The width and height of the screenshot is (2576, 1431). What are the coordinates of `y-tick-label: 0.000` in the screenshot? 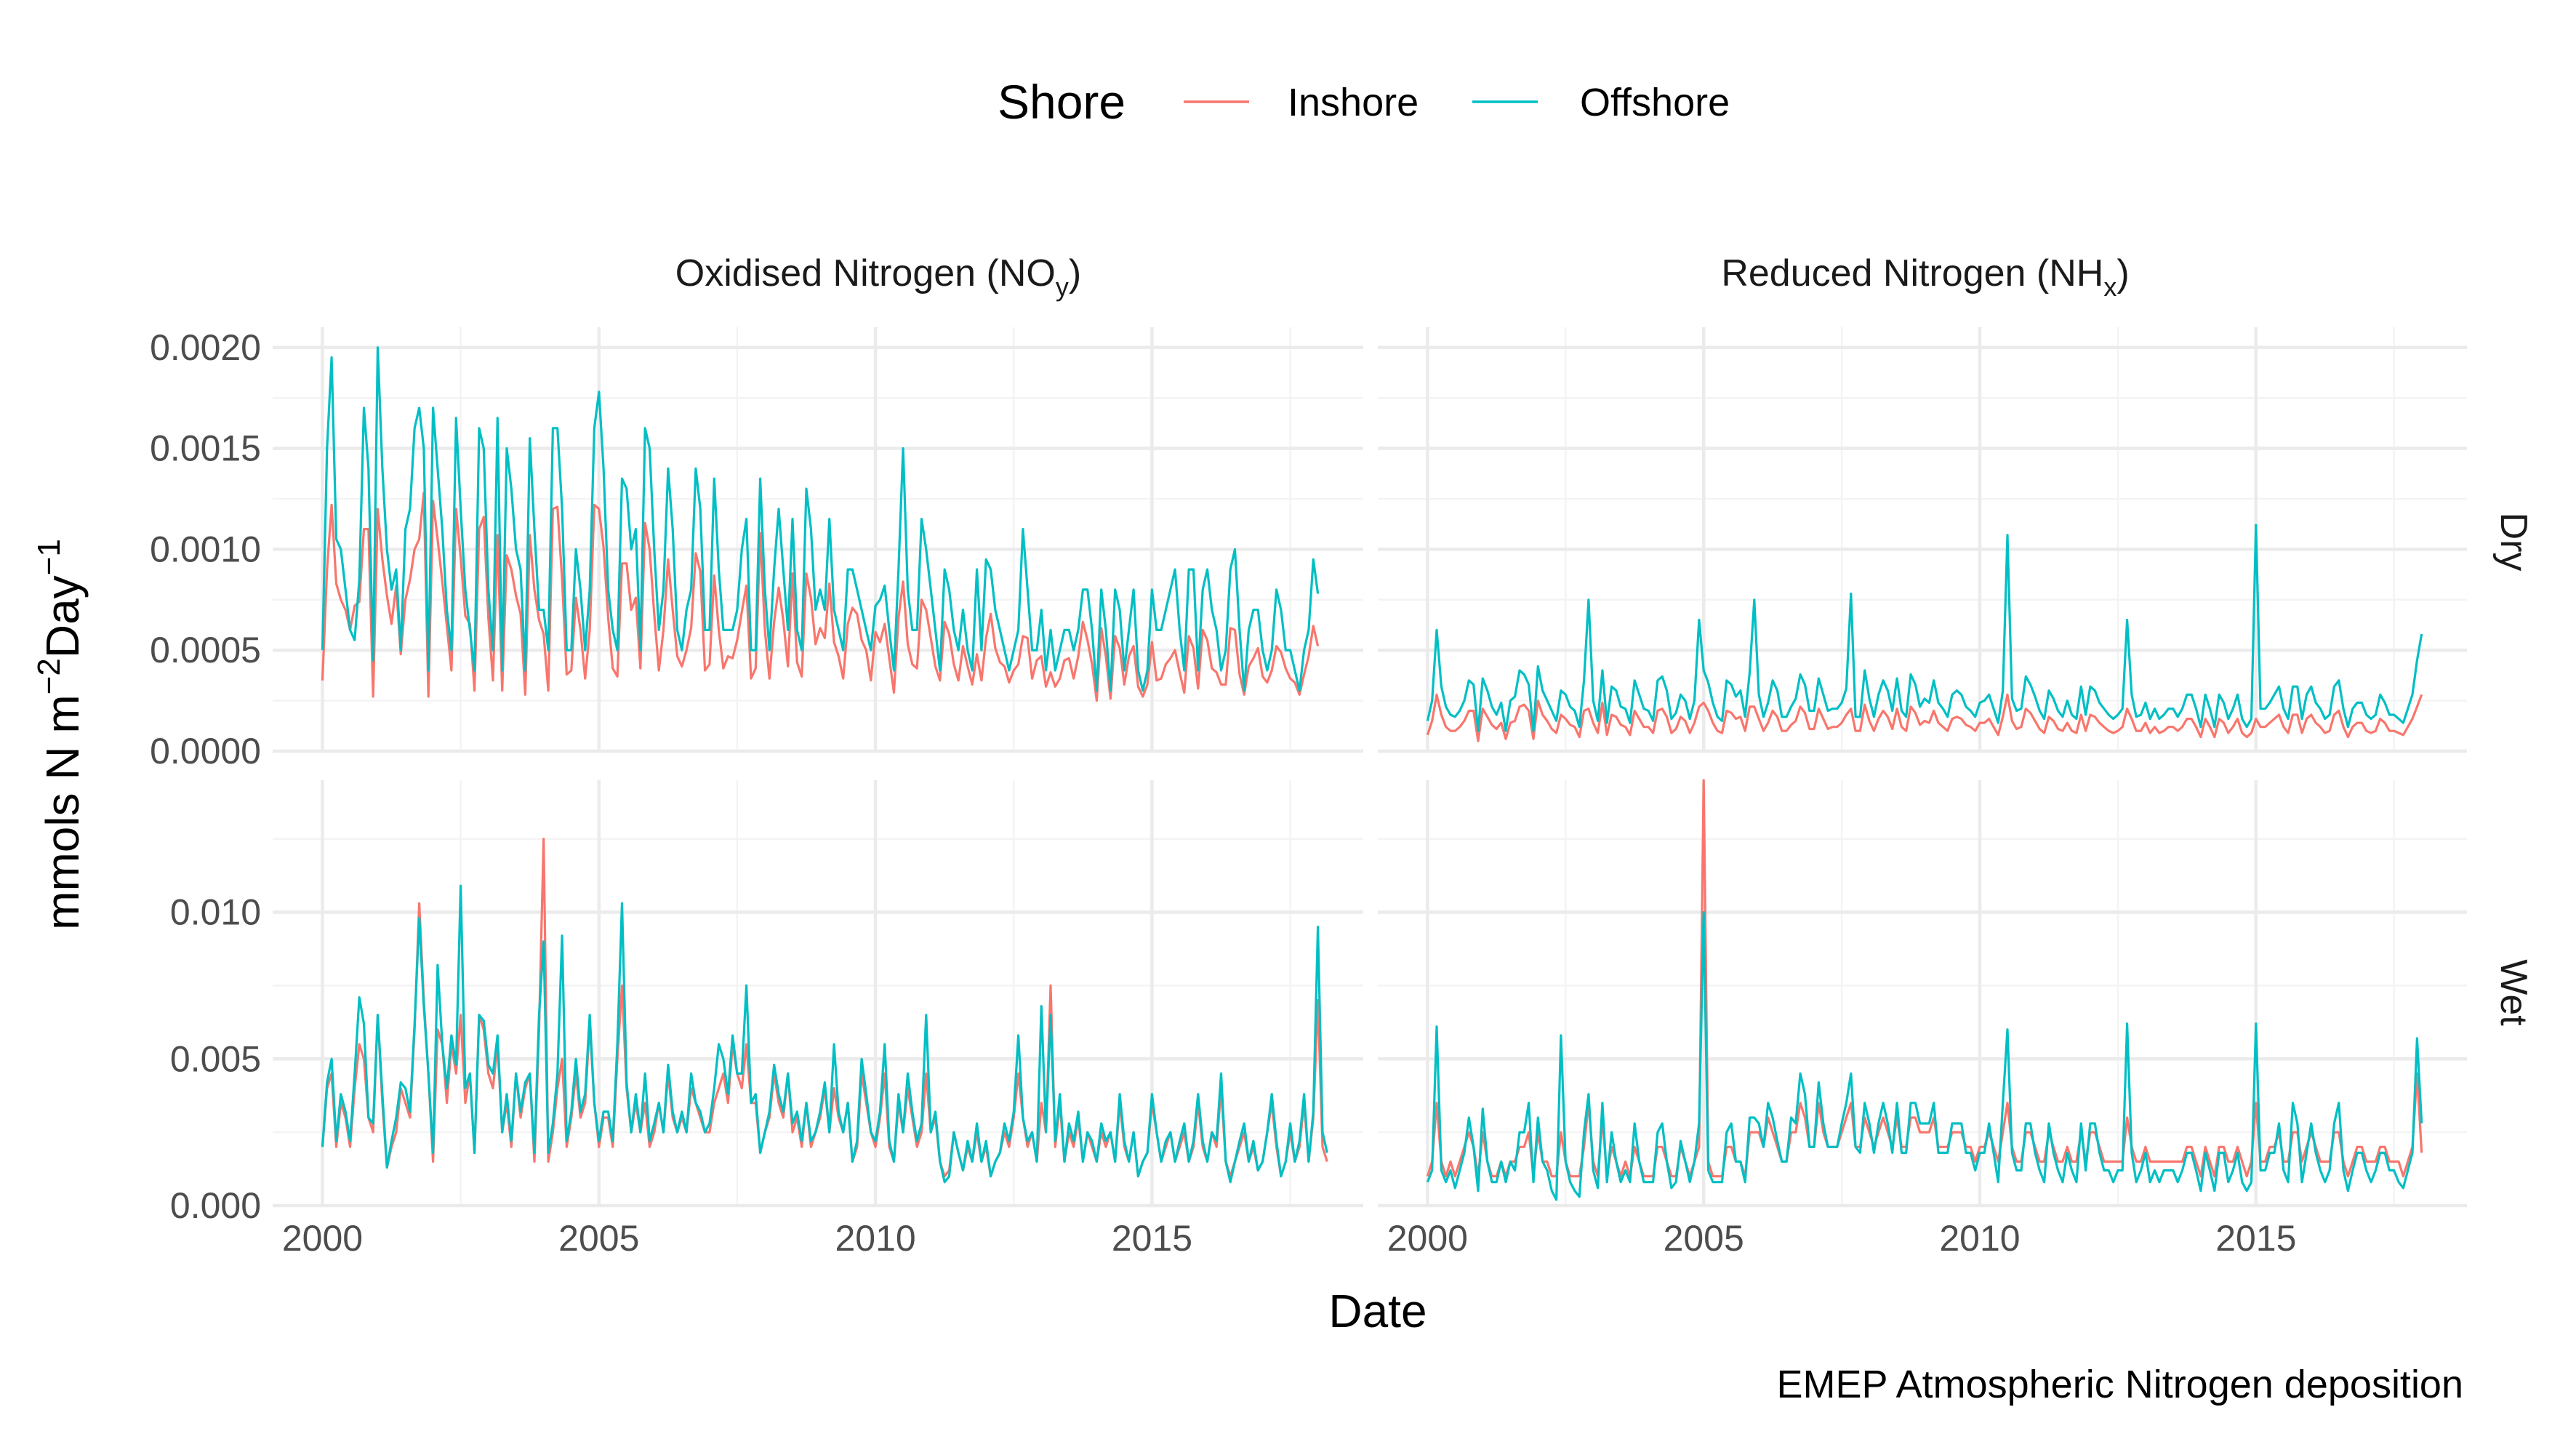 It's located at (216, 1205).